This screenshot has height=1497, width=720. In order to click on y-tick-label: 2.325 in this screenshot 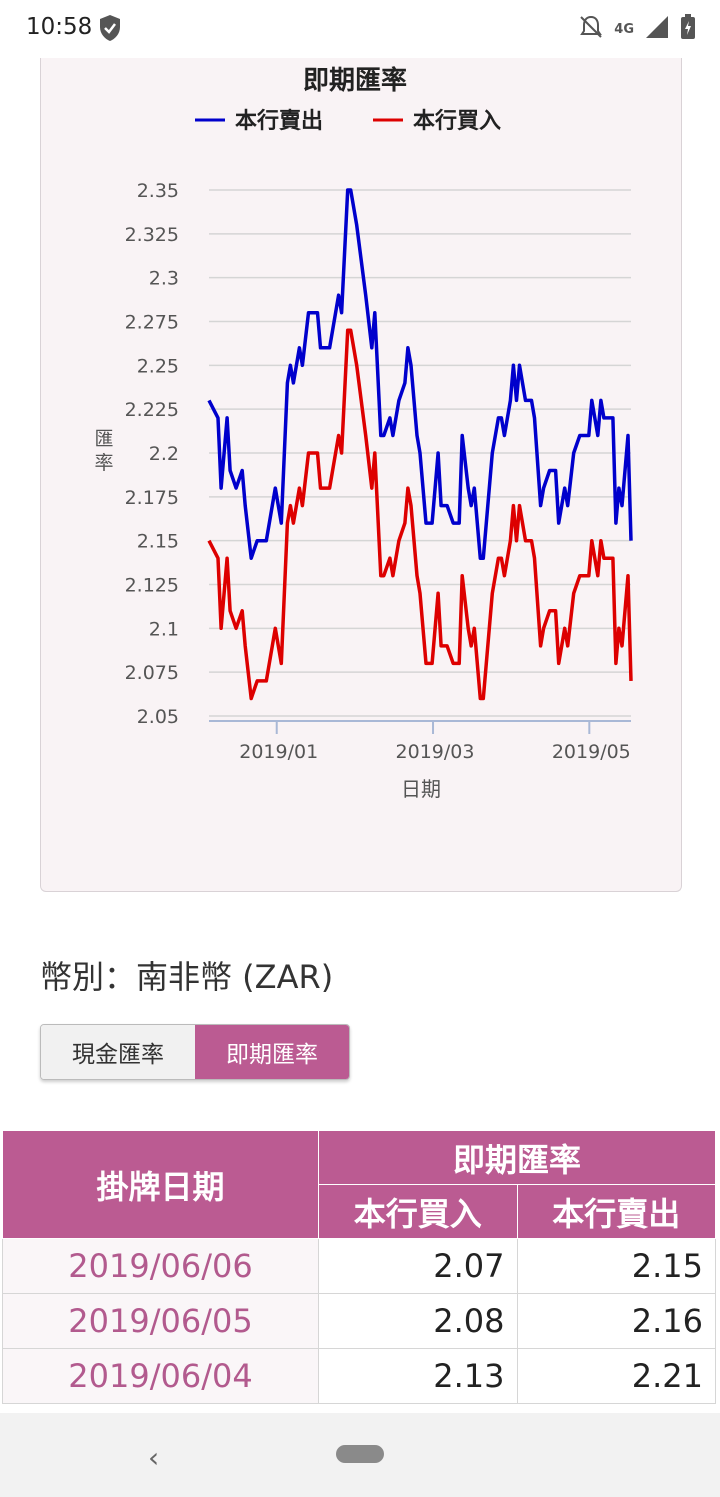, I will do `click(152, 235)`.